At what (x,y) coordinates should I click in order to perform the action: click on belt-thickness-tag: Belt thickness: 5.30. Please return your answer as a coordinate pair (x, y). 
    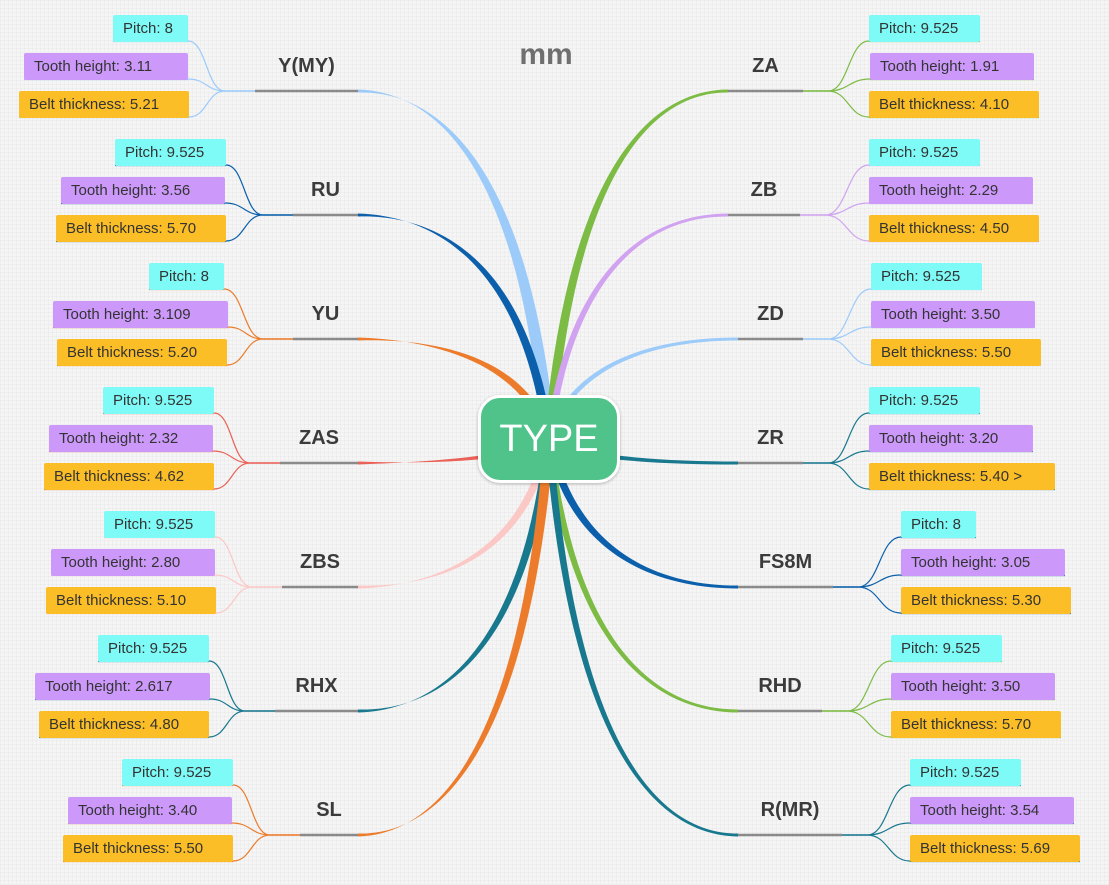
    Looking at the image, I should click on (986, 600).